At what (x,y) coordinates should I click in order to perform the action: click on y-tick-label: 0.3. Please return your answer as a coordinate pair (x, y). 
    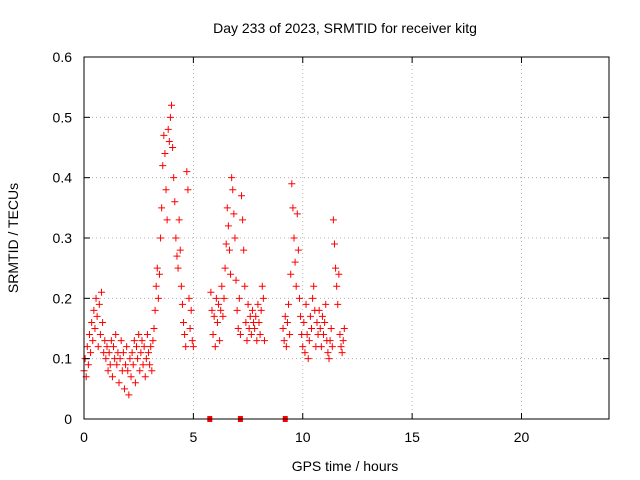
    Looking at the image, I should click on (63, 238).